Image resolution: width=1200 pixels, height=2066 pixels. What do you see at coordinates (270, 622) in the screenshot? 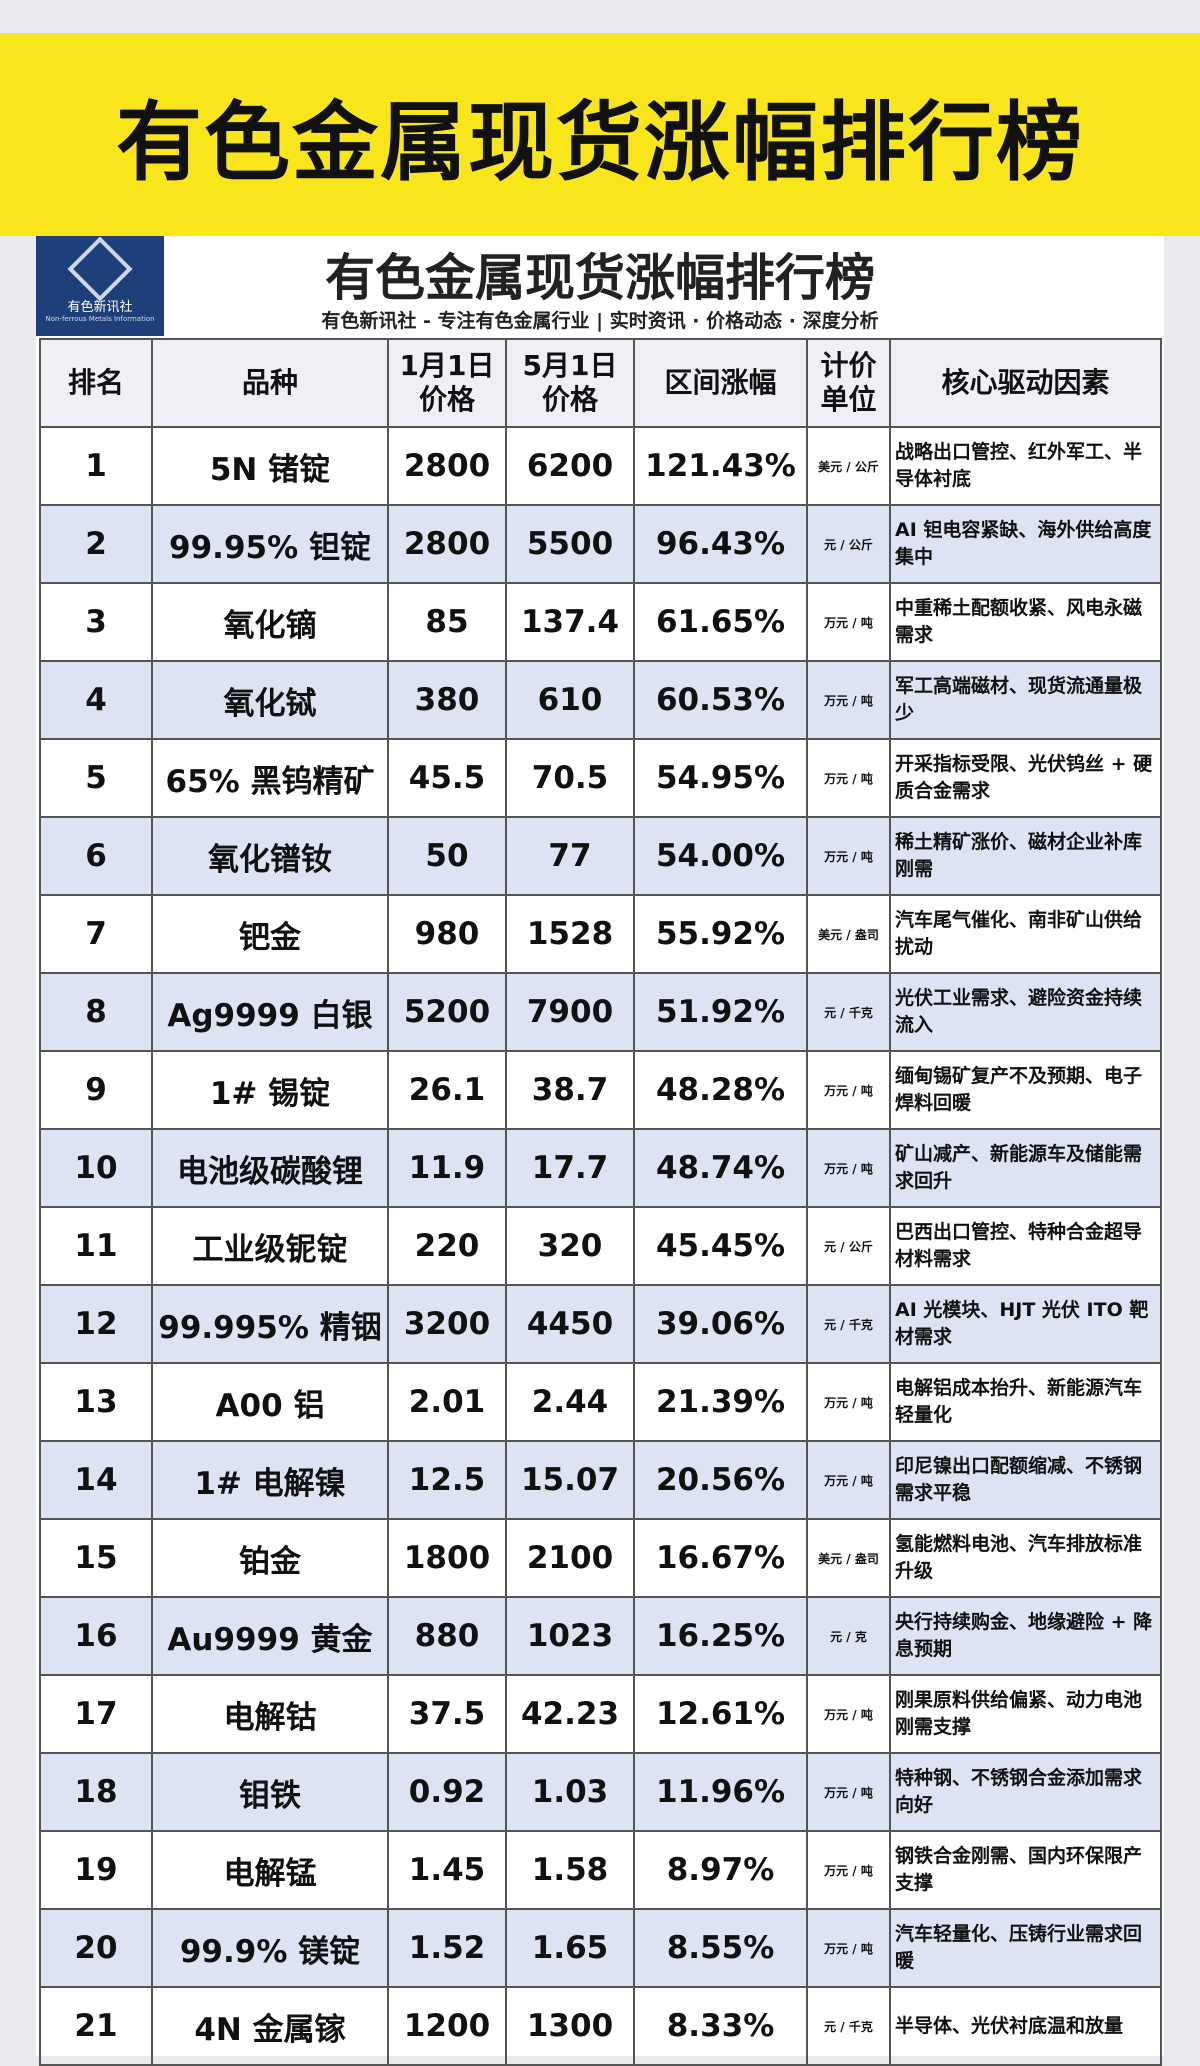
I see `table-cell: 氧化镝` at bounding box center [270, 622].